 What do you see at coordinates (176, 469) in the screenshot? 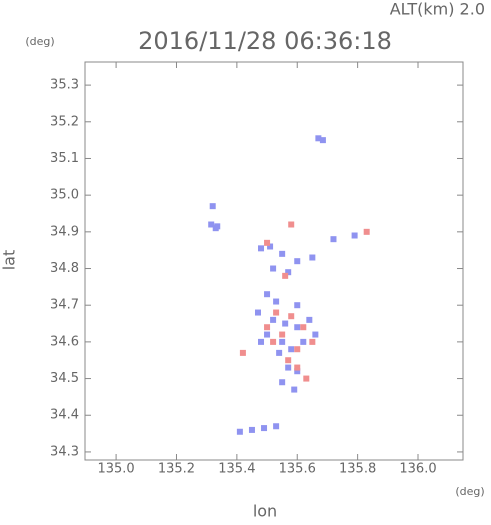
I see `x-tick-label: 135.2` at bounding box center [176, 469].